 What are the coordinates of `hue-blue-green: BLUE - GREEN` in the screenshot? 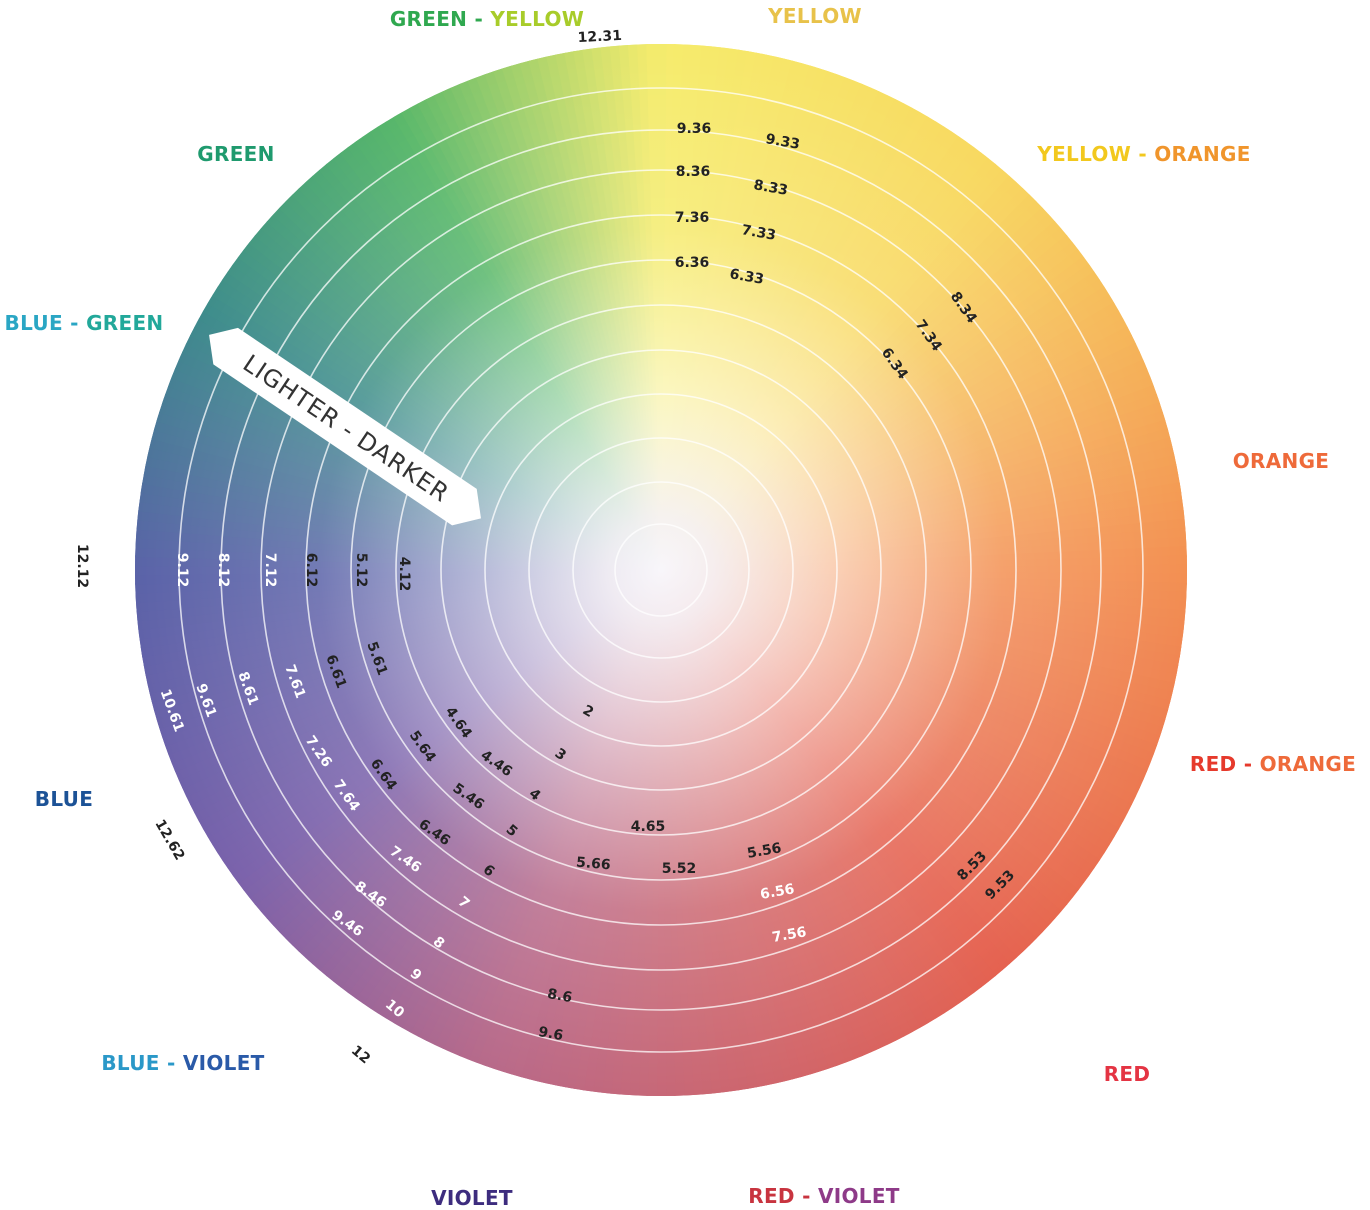 It's located at (84, 323).